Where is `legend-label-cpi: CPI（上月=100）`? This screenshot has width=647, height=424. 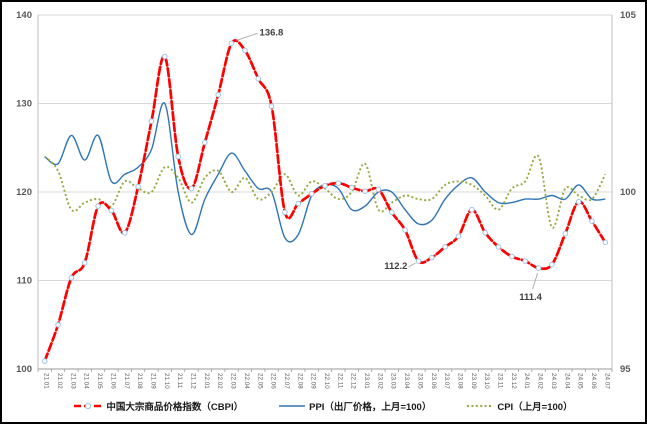
legend-label-cpi: CPI（上月=100） is located at coordinates (535, 407).